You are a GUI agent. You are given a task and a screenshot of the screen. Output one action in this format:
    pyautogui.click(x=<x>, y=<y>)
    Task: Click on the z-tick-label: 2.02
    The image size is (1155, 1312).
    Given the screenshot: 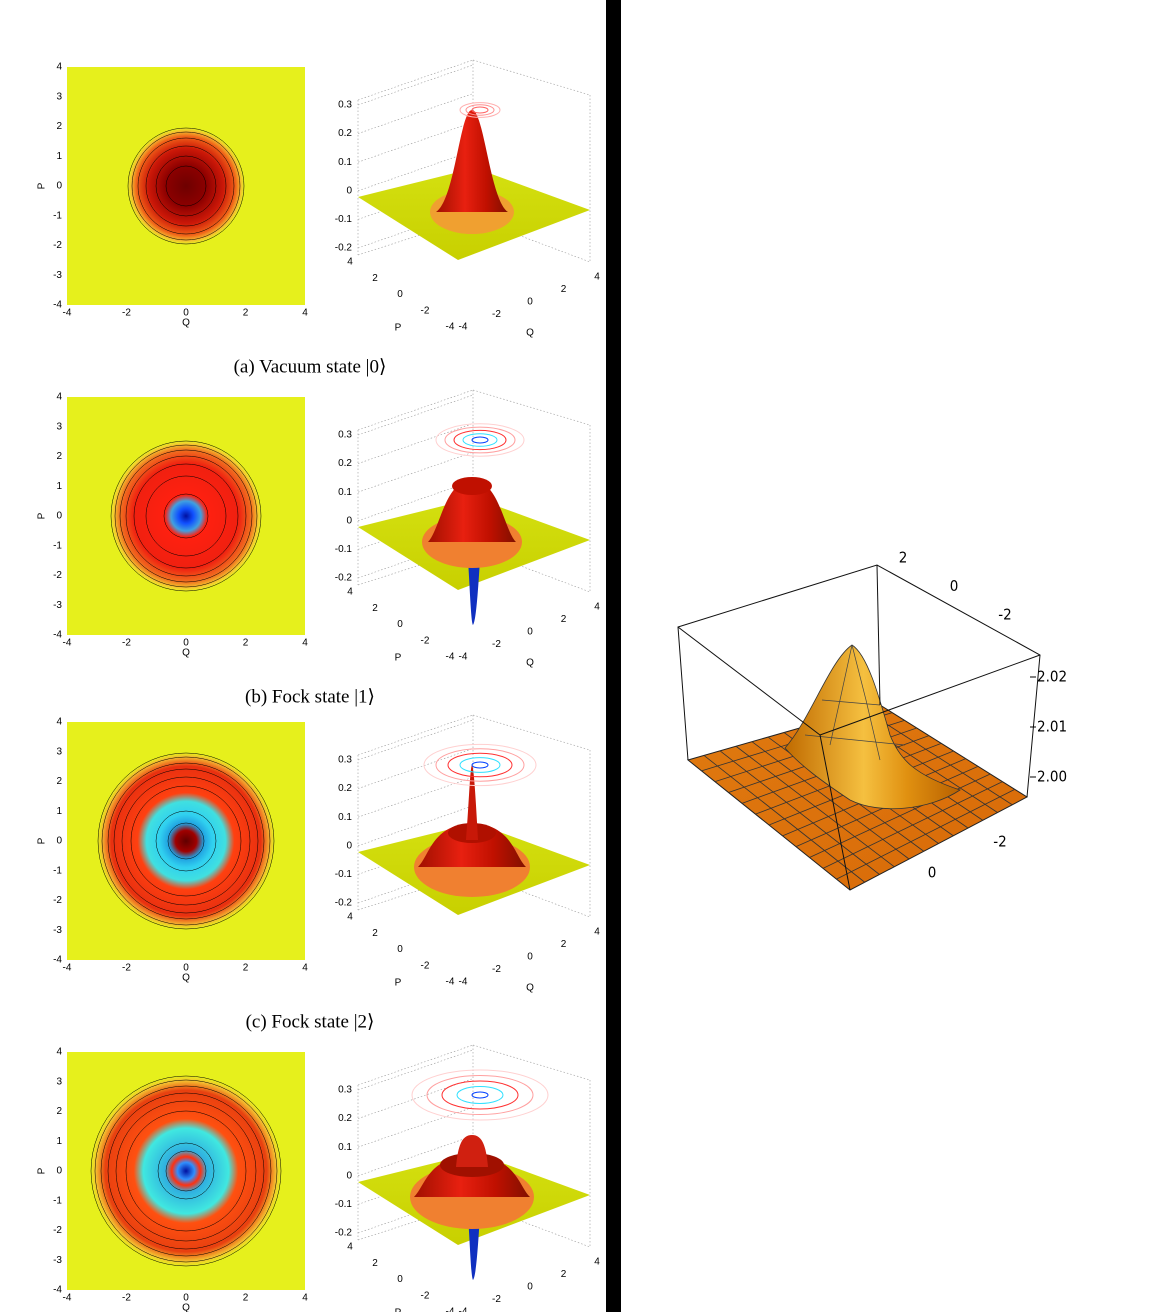 What is the action you would take?
    pyautogui.click(x=1052, y=677)
    